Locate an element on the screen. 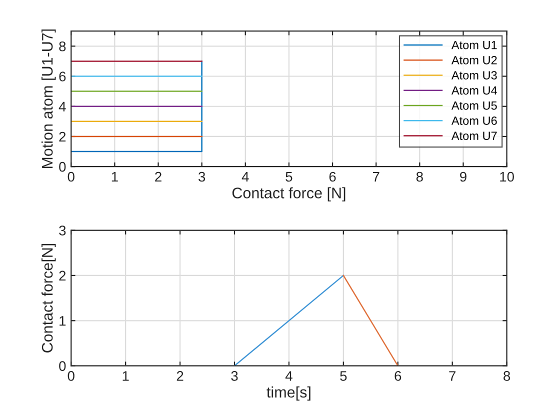  x-tick-label: 9 is located at coordinates (463, 177).